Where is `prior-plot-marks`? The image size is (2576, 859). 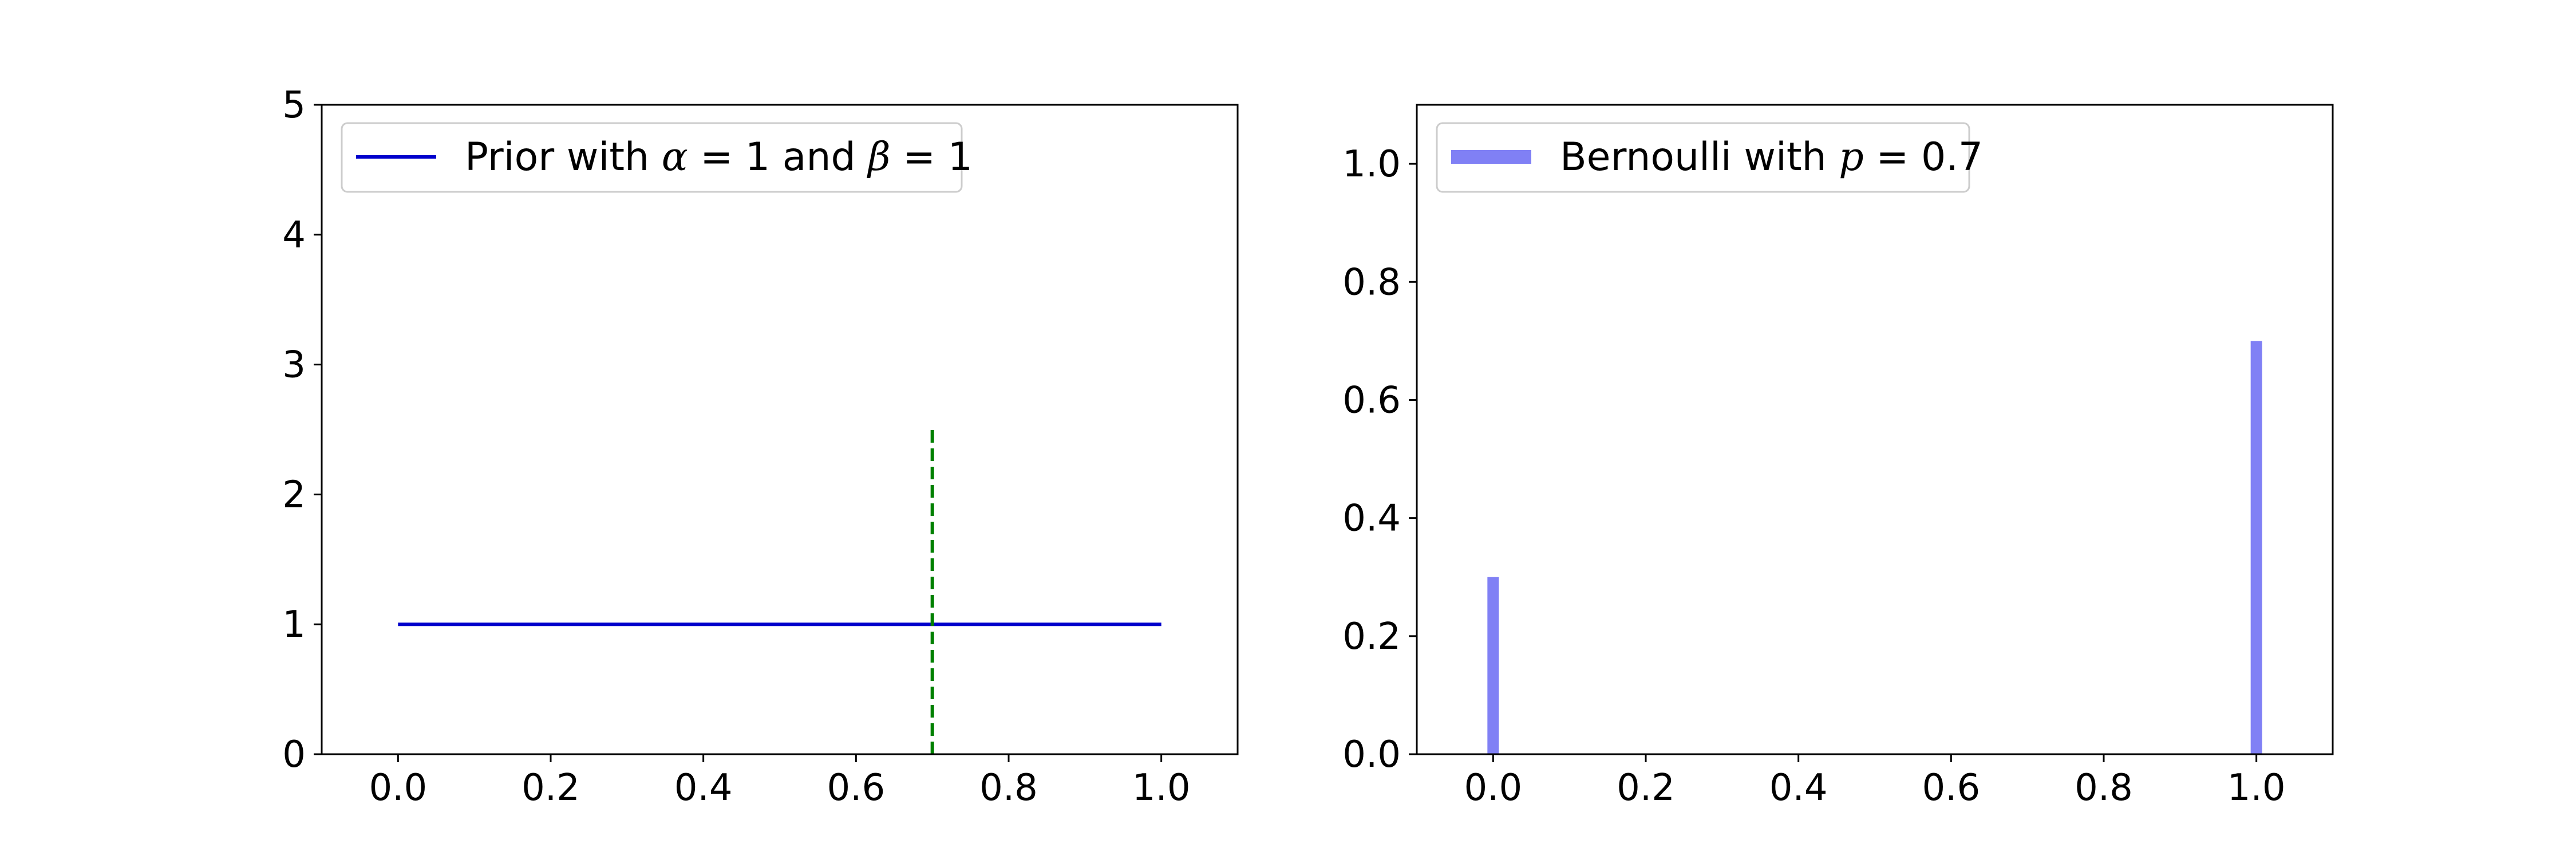
prior-plot-marks is located at coordinates (779, 592).